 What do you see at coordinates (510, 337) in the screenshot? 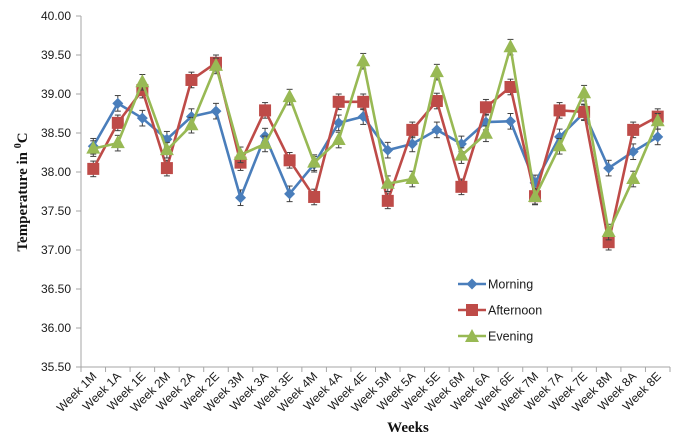
I see `legend-label: Evening` at bounding box center [510, 337].